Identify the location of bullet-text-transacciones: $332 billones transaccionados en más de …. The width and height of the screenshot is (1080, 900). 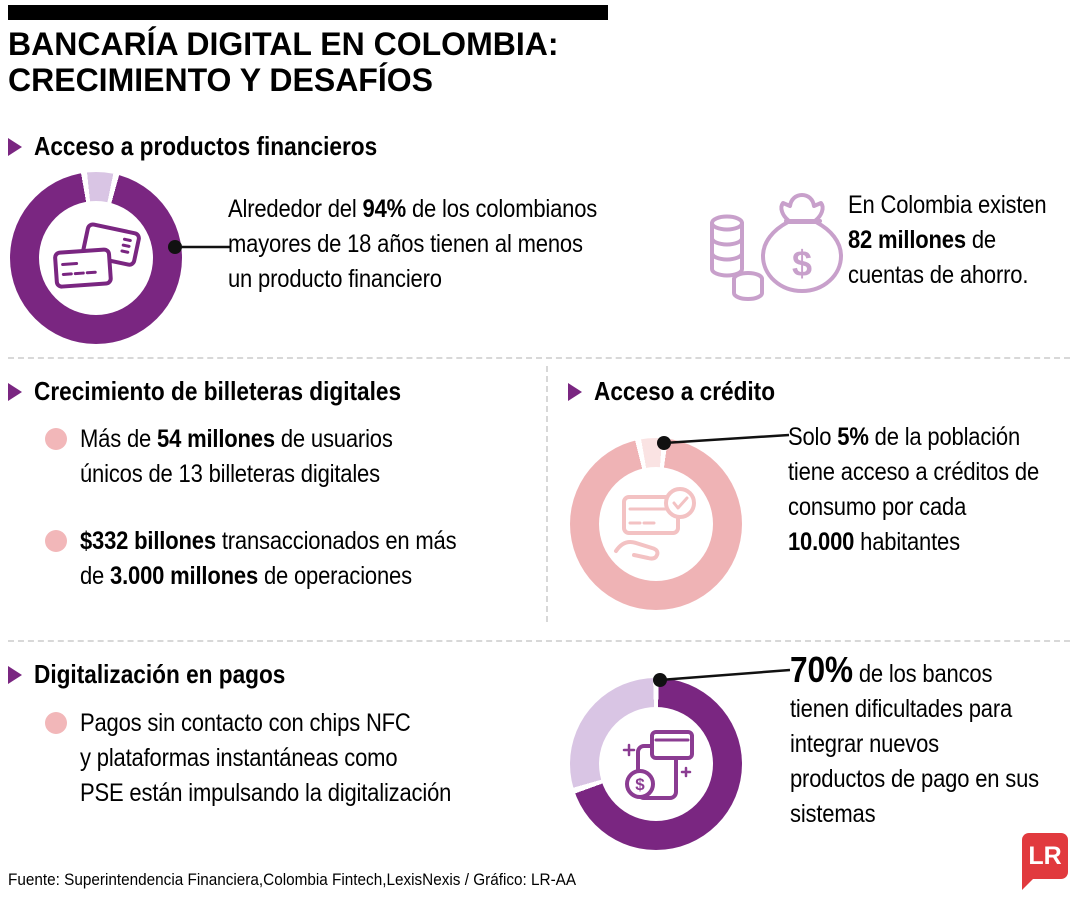
(268, 558).